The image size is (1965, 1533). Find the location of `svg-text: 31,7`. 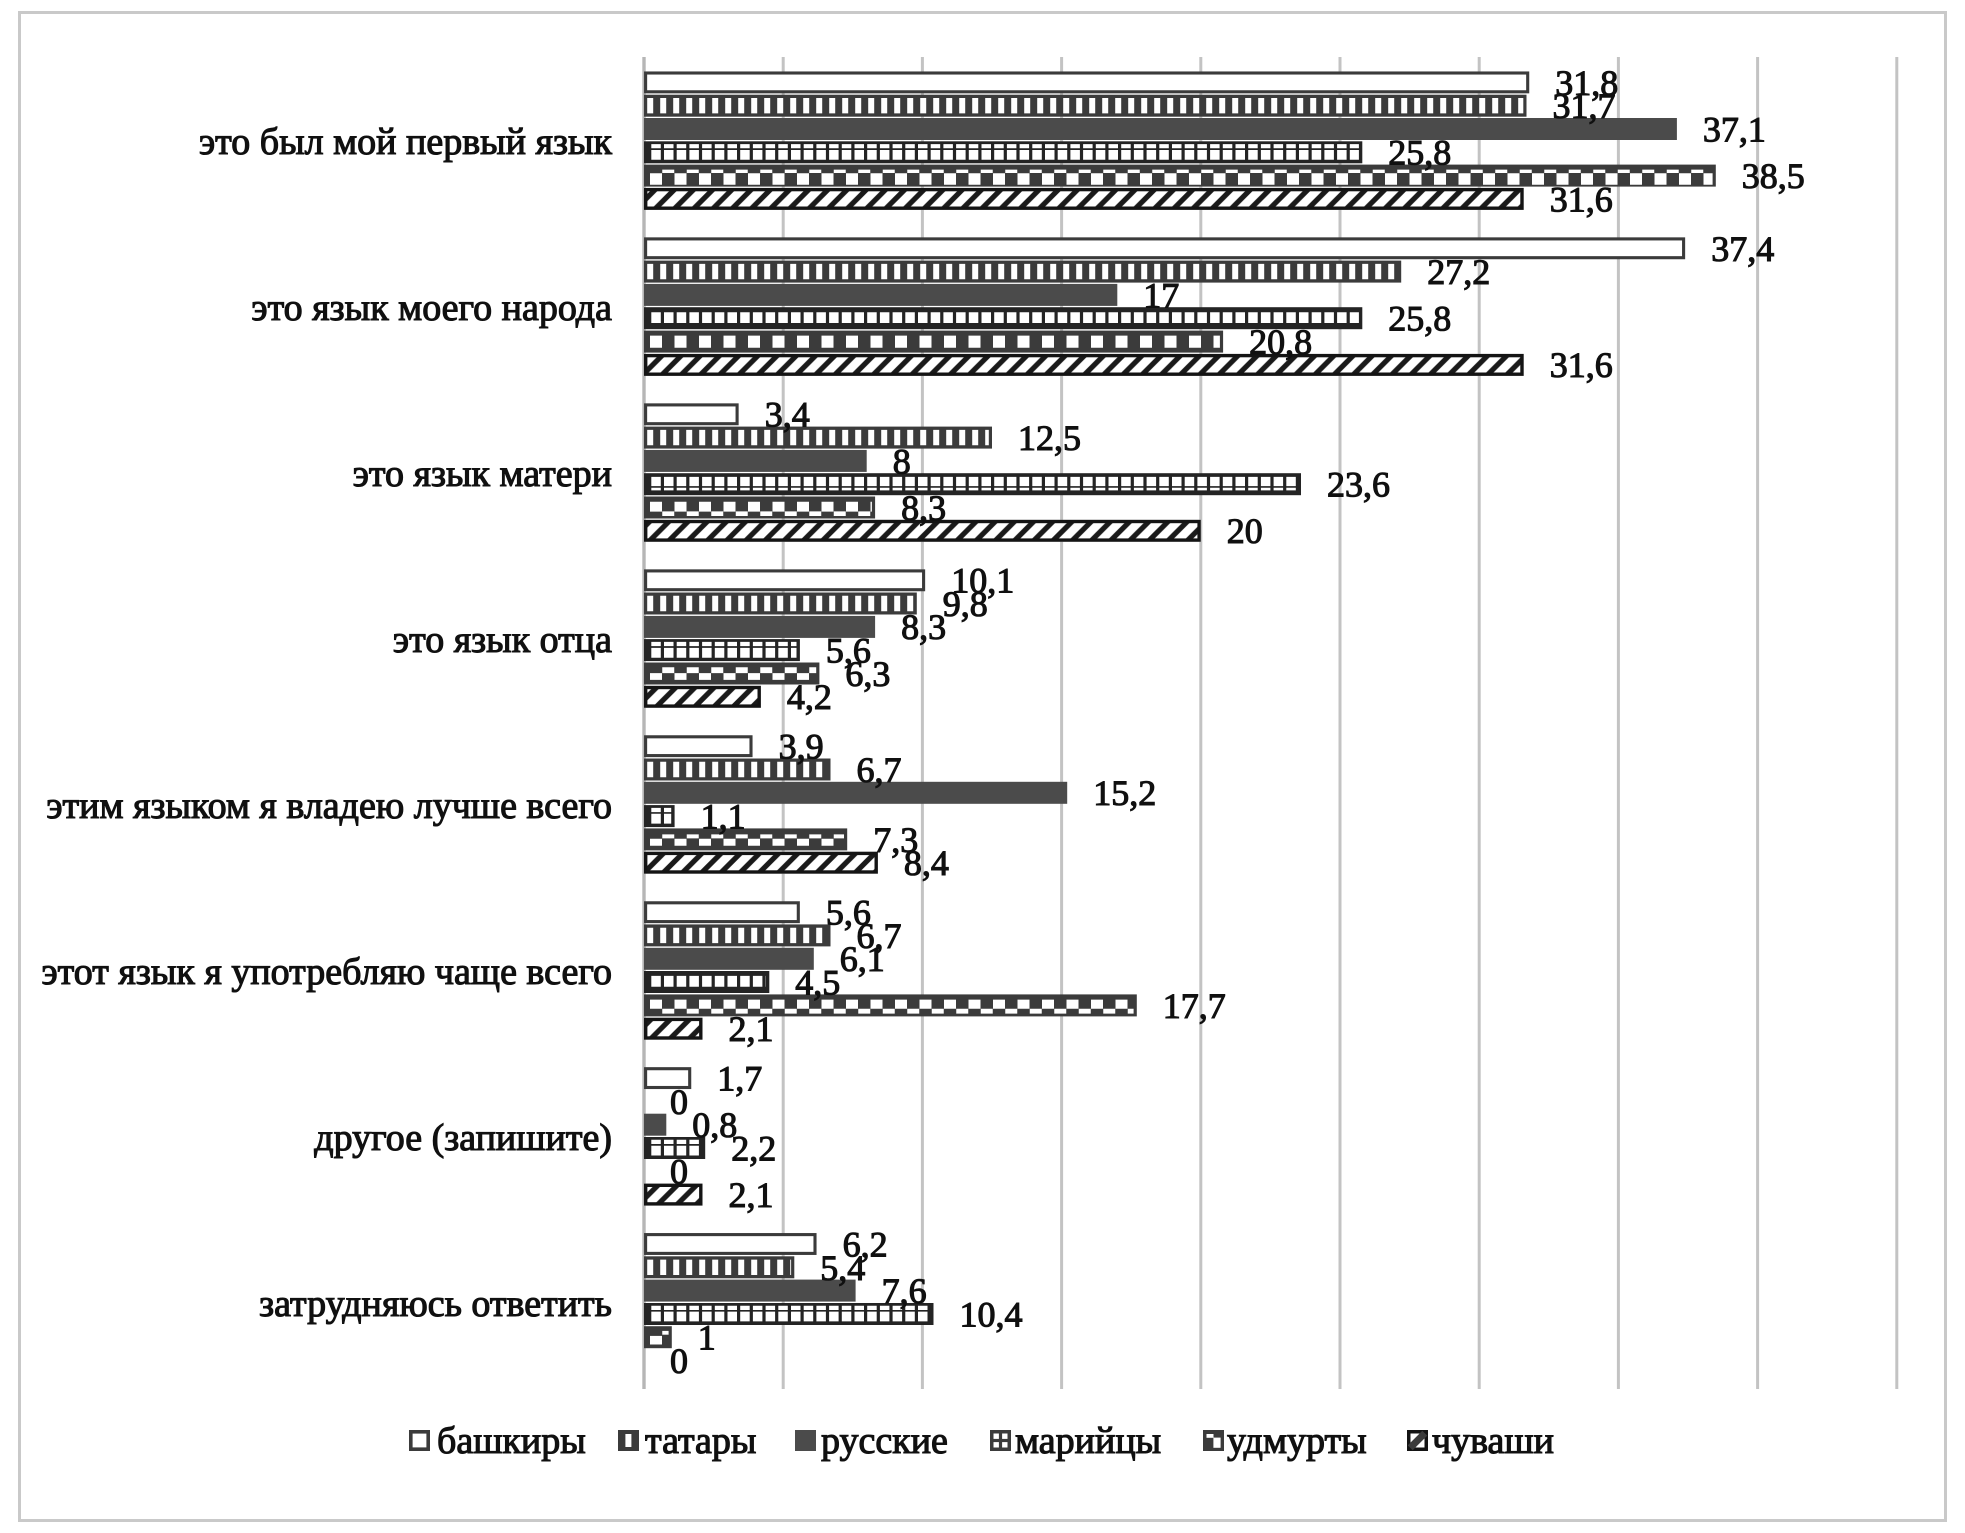

svg-text: 31,7 is located at coordinates (1584, 106).